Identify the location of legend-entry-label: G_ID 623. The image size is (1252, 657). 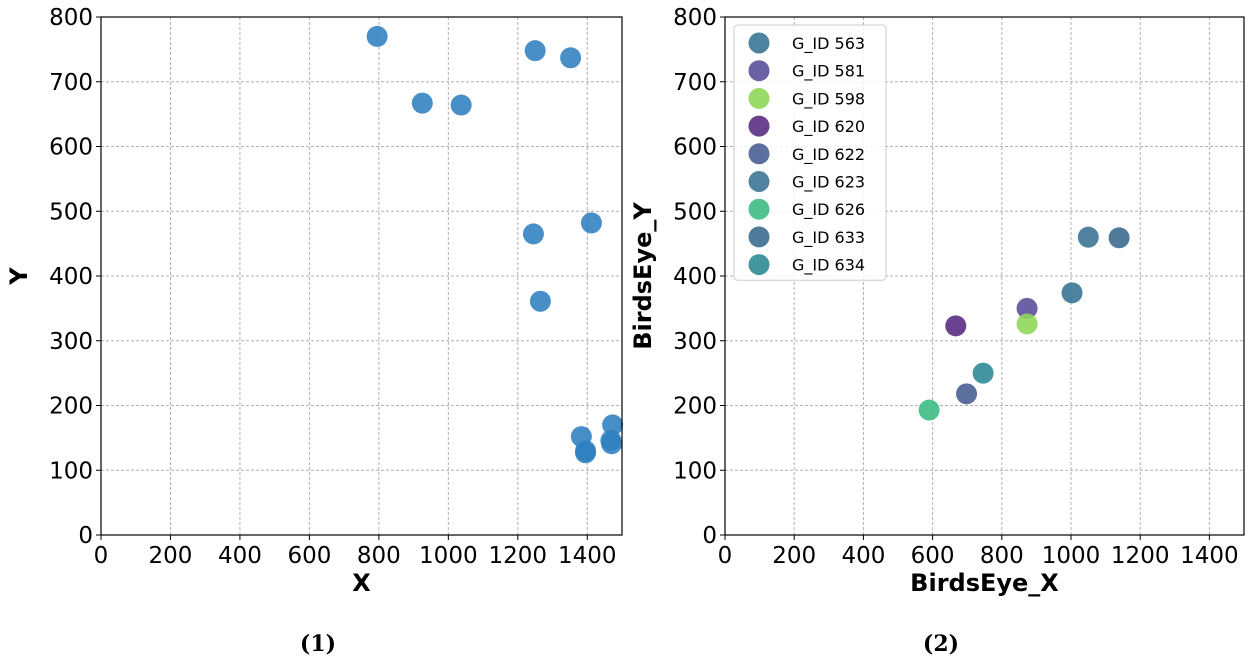
(828, 183).